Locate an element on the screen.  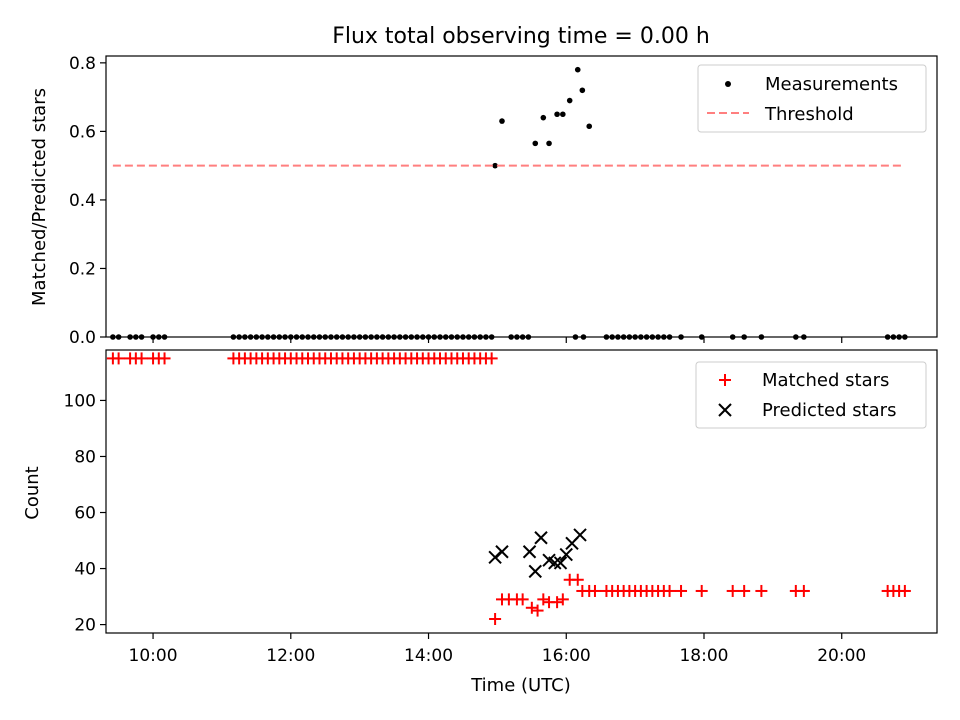
bottom-y-tick-label: 80 is located at coordinates (85, 457).